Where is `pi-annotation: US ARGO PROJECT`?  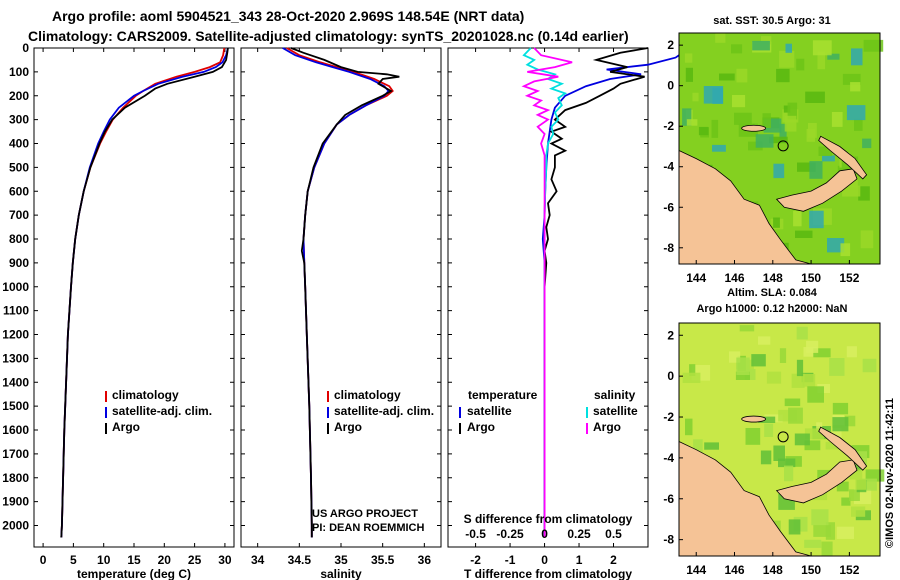 pi-annotation: US ARGO PROJECT is located at coordinates (365, 514).